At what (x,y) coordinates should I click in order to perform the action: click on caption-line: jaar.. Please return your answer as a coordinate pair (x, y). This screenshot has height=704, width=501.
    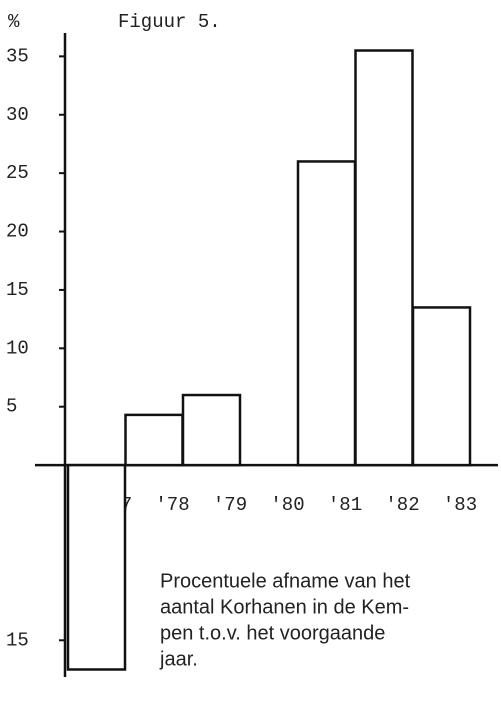
    Looking at the image, I should click on (178, 659).